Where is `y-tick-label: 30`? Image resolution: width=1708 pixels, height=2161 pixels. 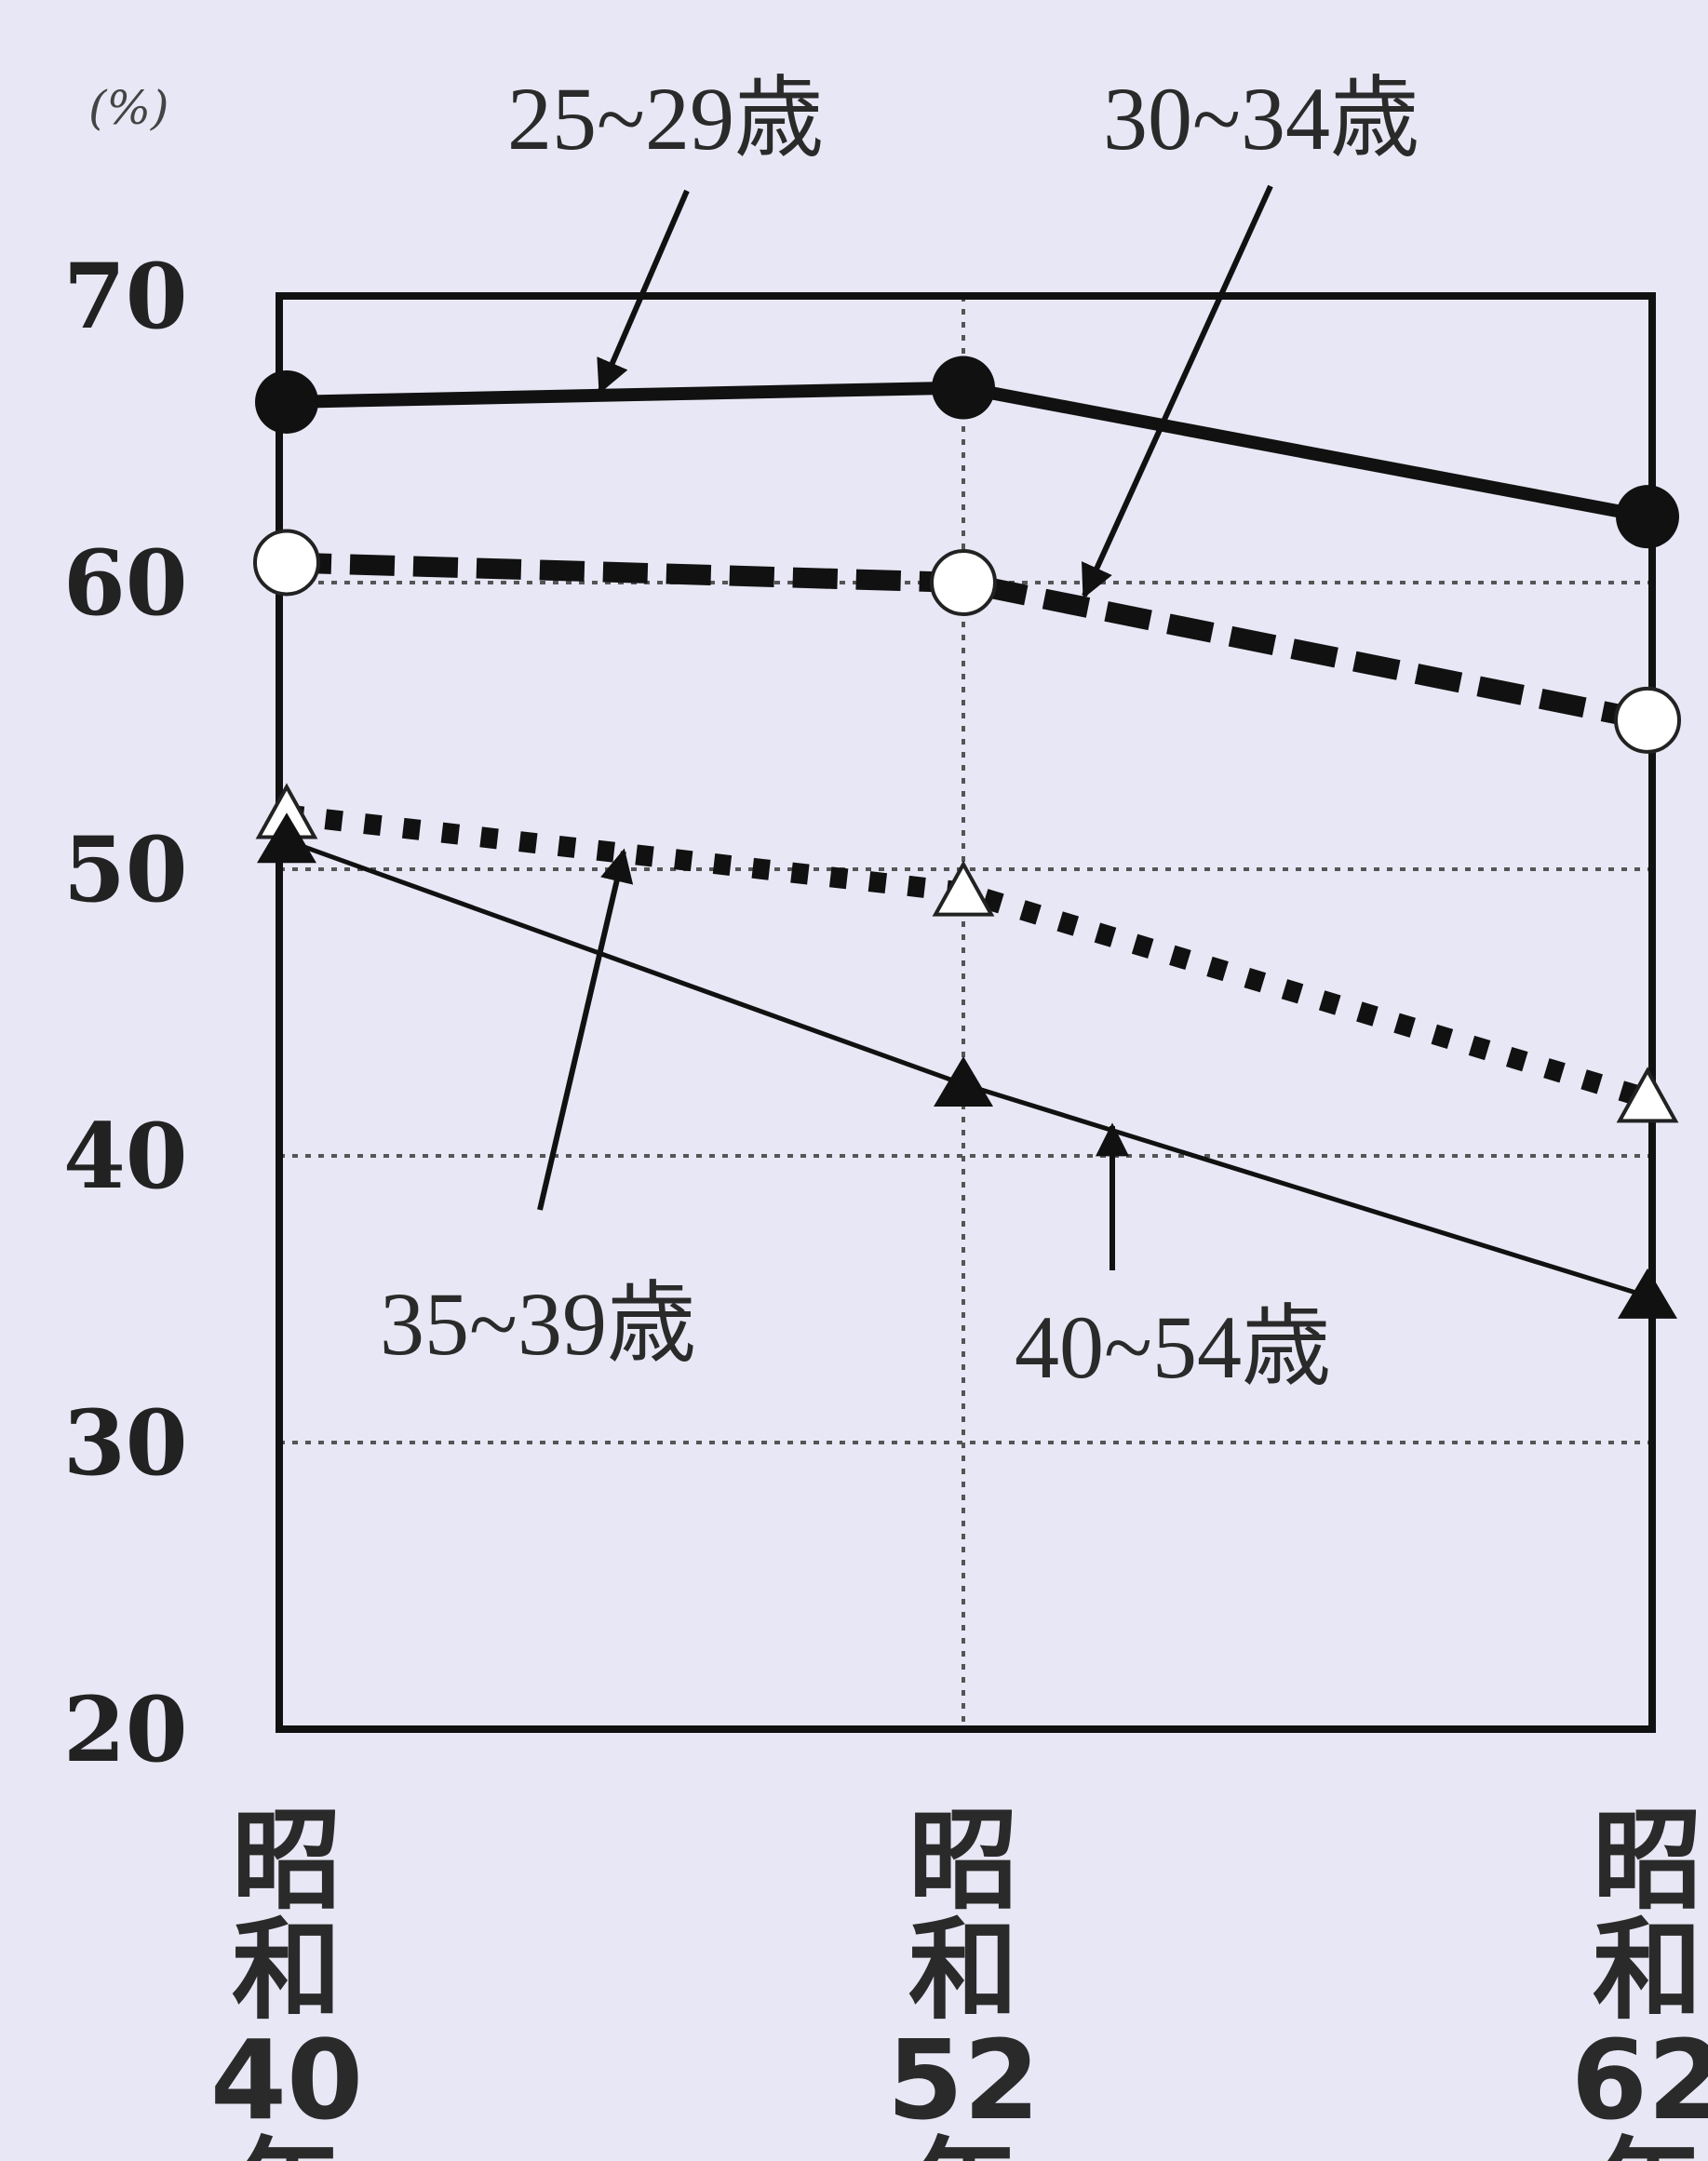
y-tick-label: 30 is located at coordinates (125, 1443).